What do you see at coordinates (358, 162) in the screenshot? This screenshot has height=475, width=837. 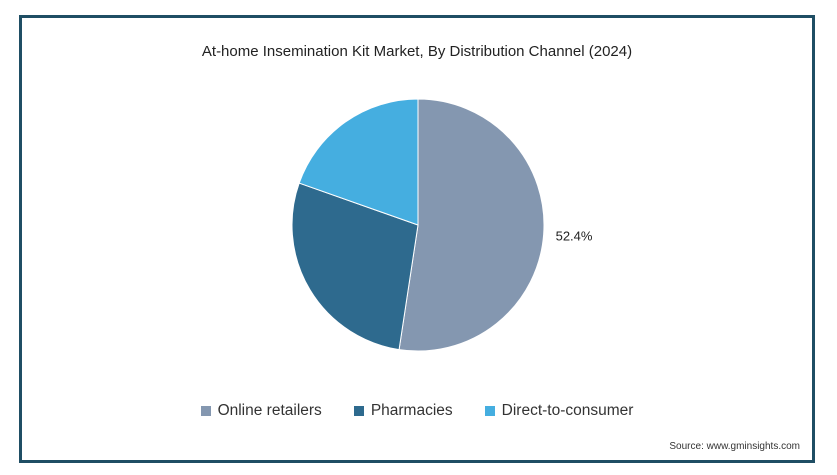 I see `pie-slice-direct-to-consumer` at bounding box center [358, 162].